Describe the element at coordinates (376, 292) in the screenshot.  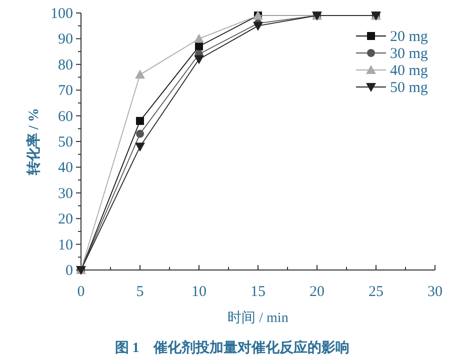
I see `x-tick-label: 25` at that location.